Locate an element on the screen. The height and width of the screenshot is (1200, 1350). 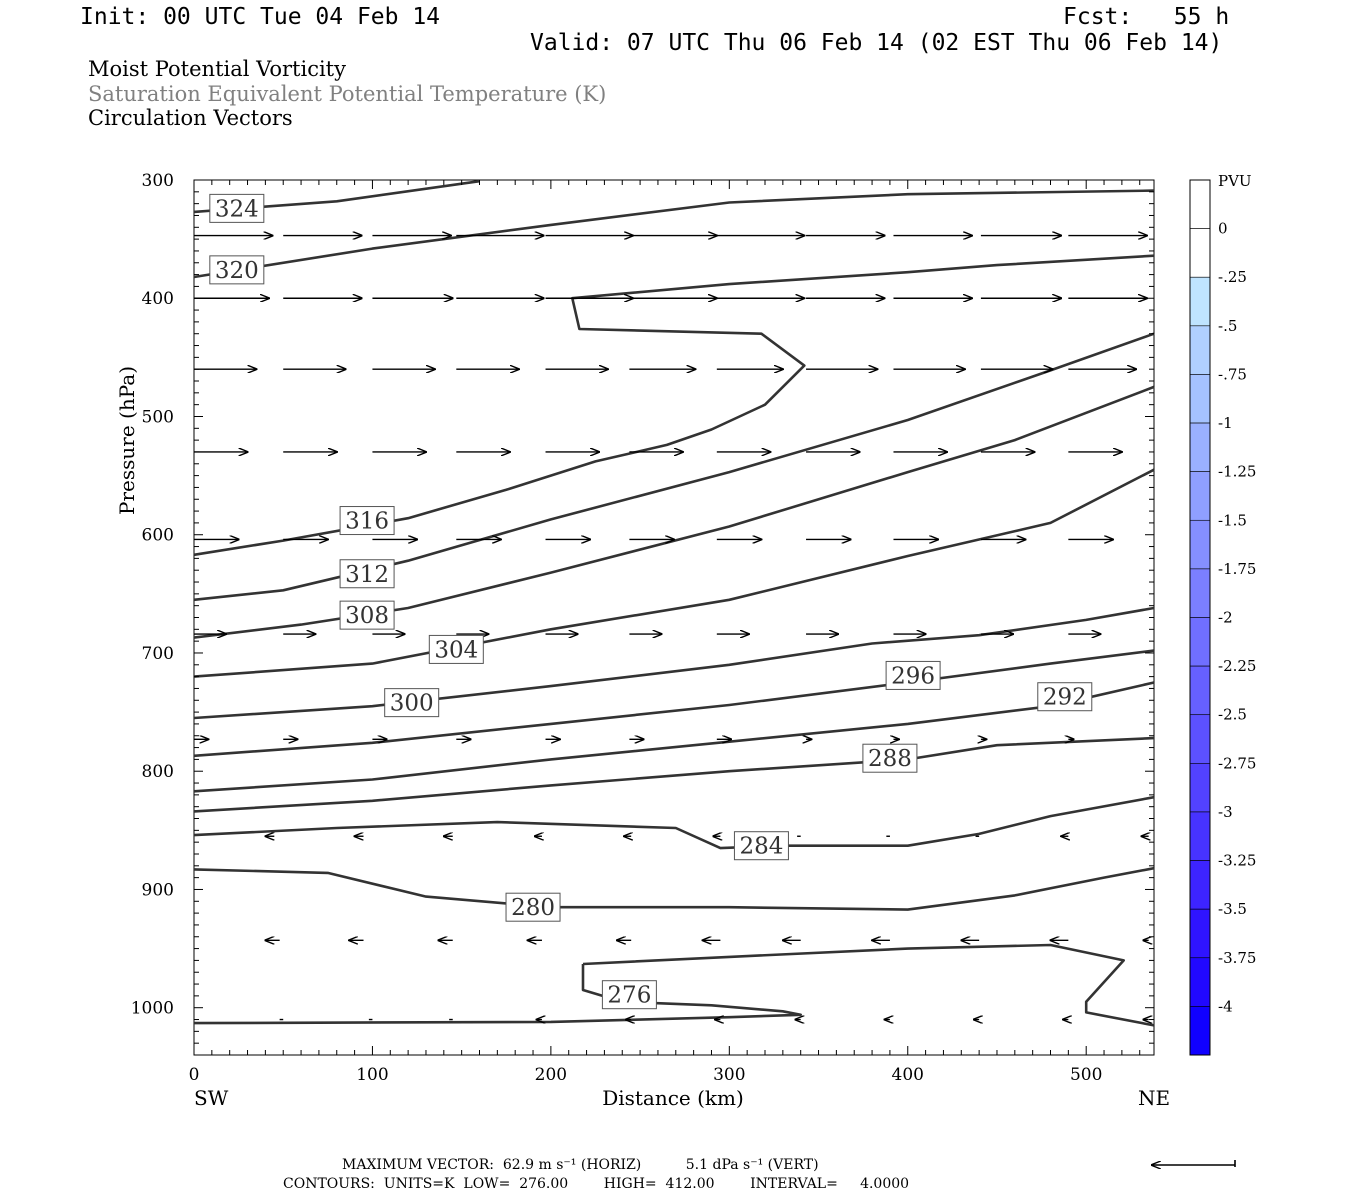
x-tick-label: 100 is located at coordinates (372, 1075).